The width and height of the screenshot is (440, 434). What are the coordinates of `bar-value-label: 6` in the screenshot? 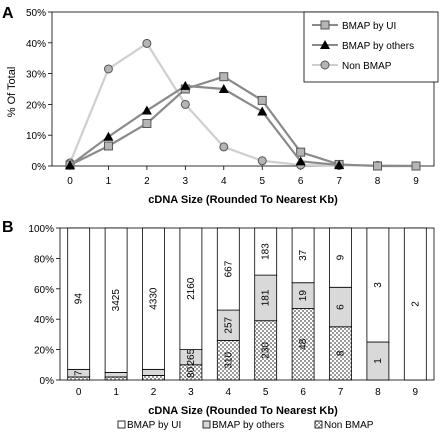 It's located at (341, 307).